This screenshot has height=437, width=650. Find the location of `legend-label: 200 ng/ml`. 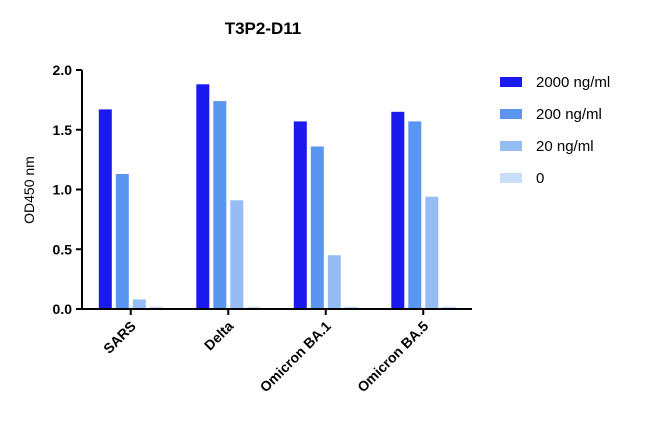

legend-label: 200 ng/ml is located at coordinates (569, 114).